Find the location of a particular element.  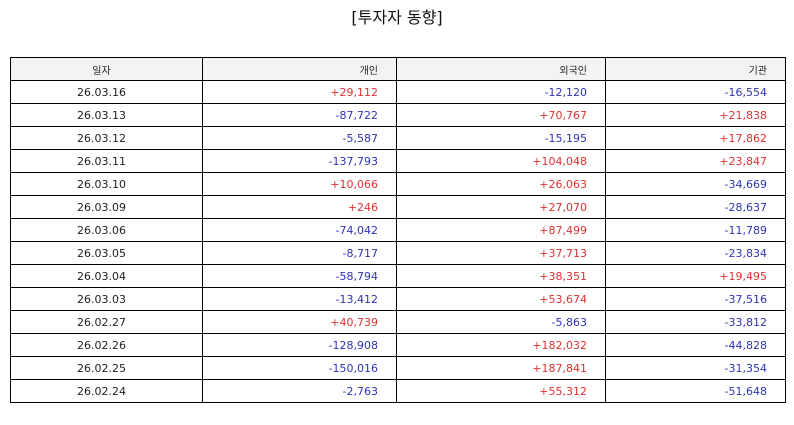

cell-individual: -150,016 is located at coordinates (299, 368).